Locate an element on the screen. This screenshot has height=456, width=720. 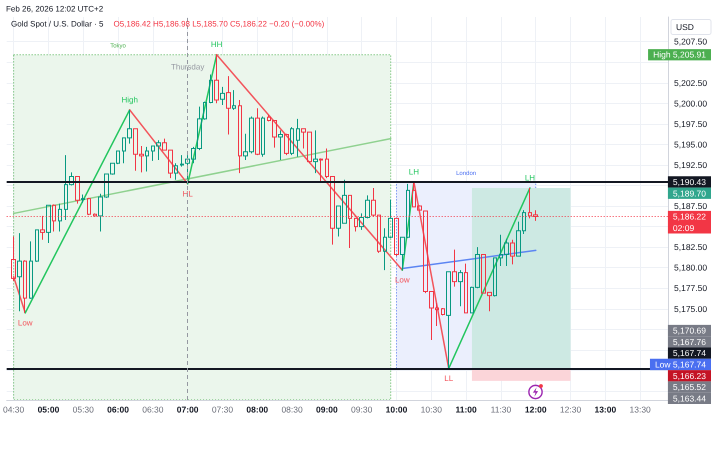
y-tick-label: 5,180.00 is located at coordinates (691, 267).